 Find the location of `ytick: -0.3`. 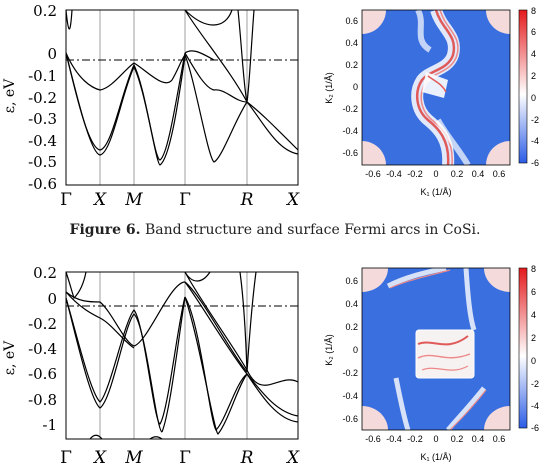

ytick: -0.3 is located at coordinates (42, 119).